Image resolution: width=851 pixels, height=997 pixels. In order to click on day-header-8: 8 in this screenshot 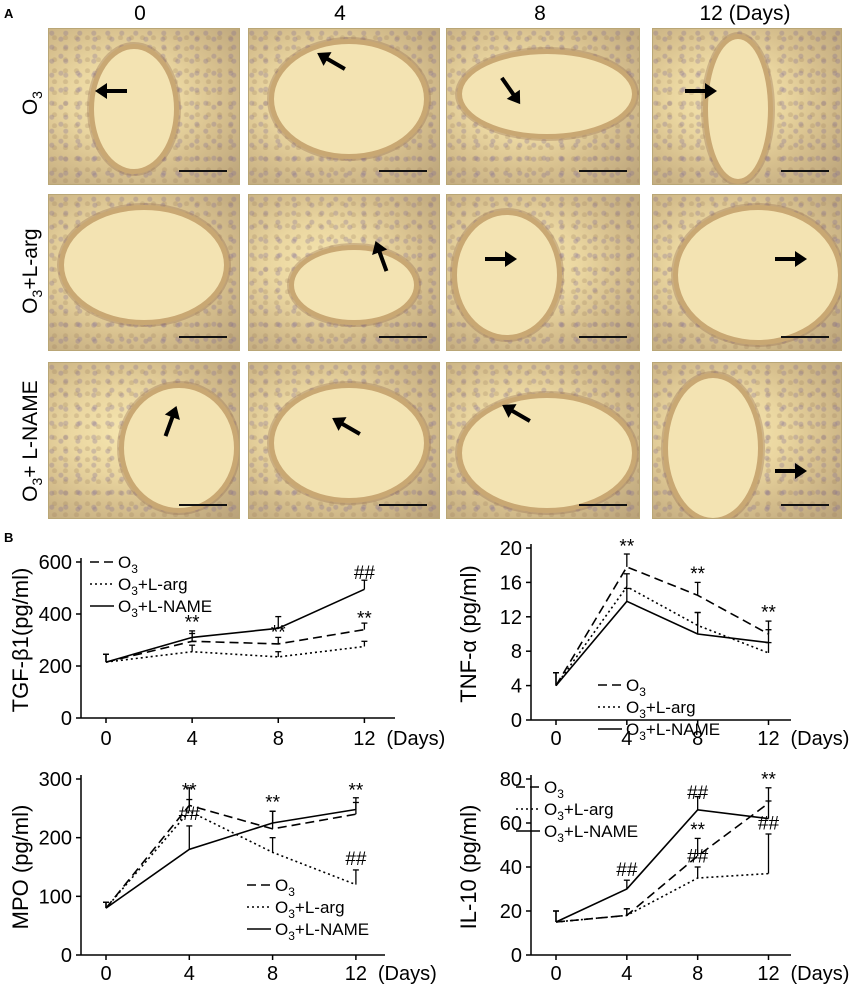, I will do `click(540, 13)`.